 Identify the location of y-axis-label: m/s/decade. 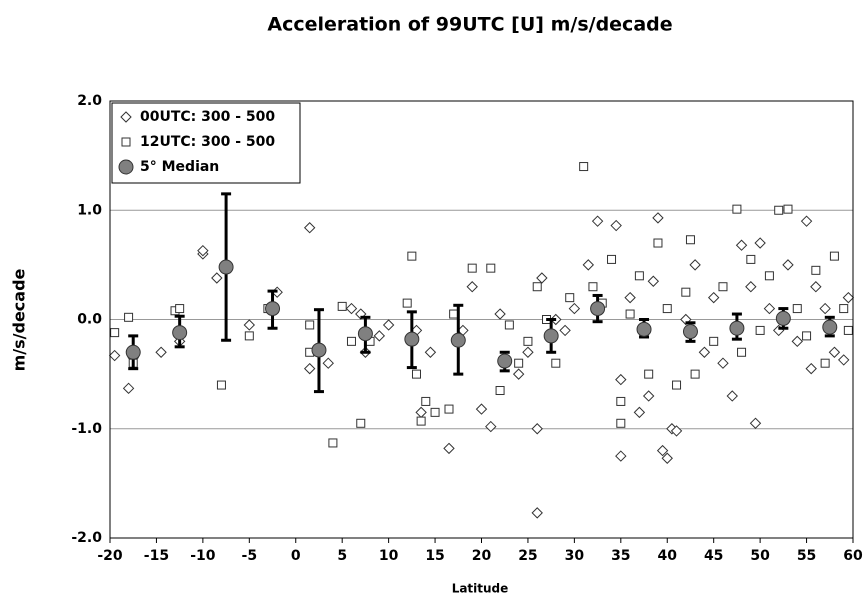
(19, 319).